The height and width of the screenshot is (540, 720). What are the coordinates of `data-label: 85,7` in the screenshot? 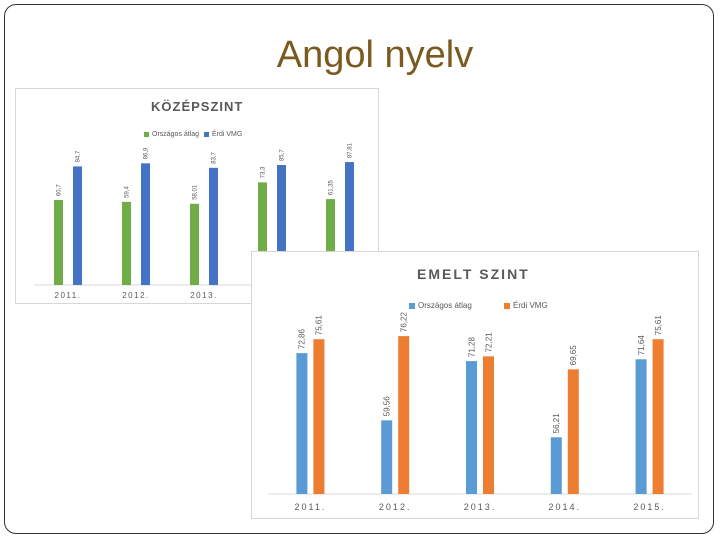 It's located at (283, 155).